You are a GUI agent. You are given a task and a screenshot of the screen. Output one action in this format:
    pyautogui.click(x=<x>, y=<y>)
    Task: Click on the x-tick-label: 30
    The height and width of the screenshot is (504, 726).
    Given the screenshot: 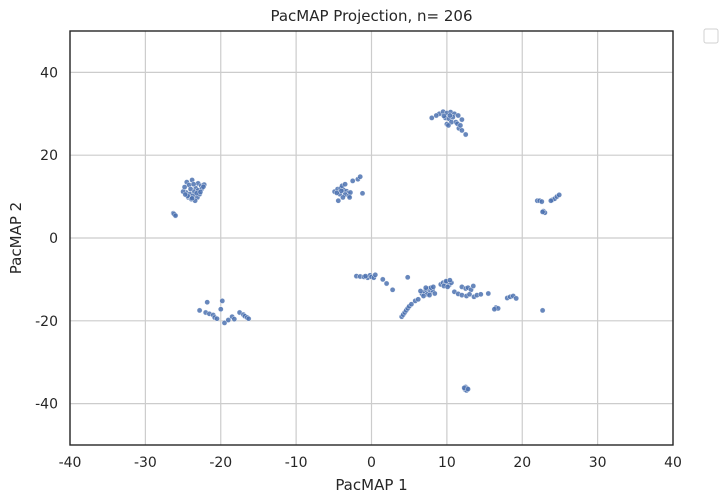 What is the action you would take?
    pyautogui.click(x=598, y=463)
    